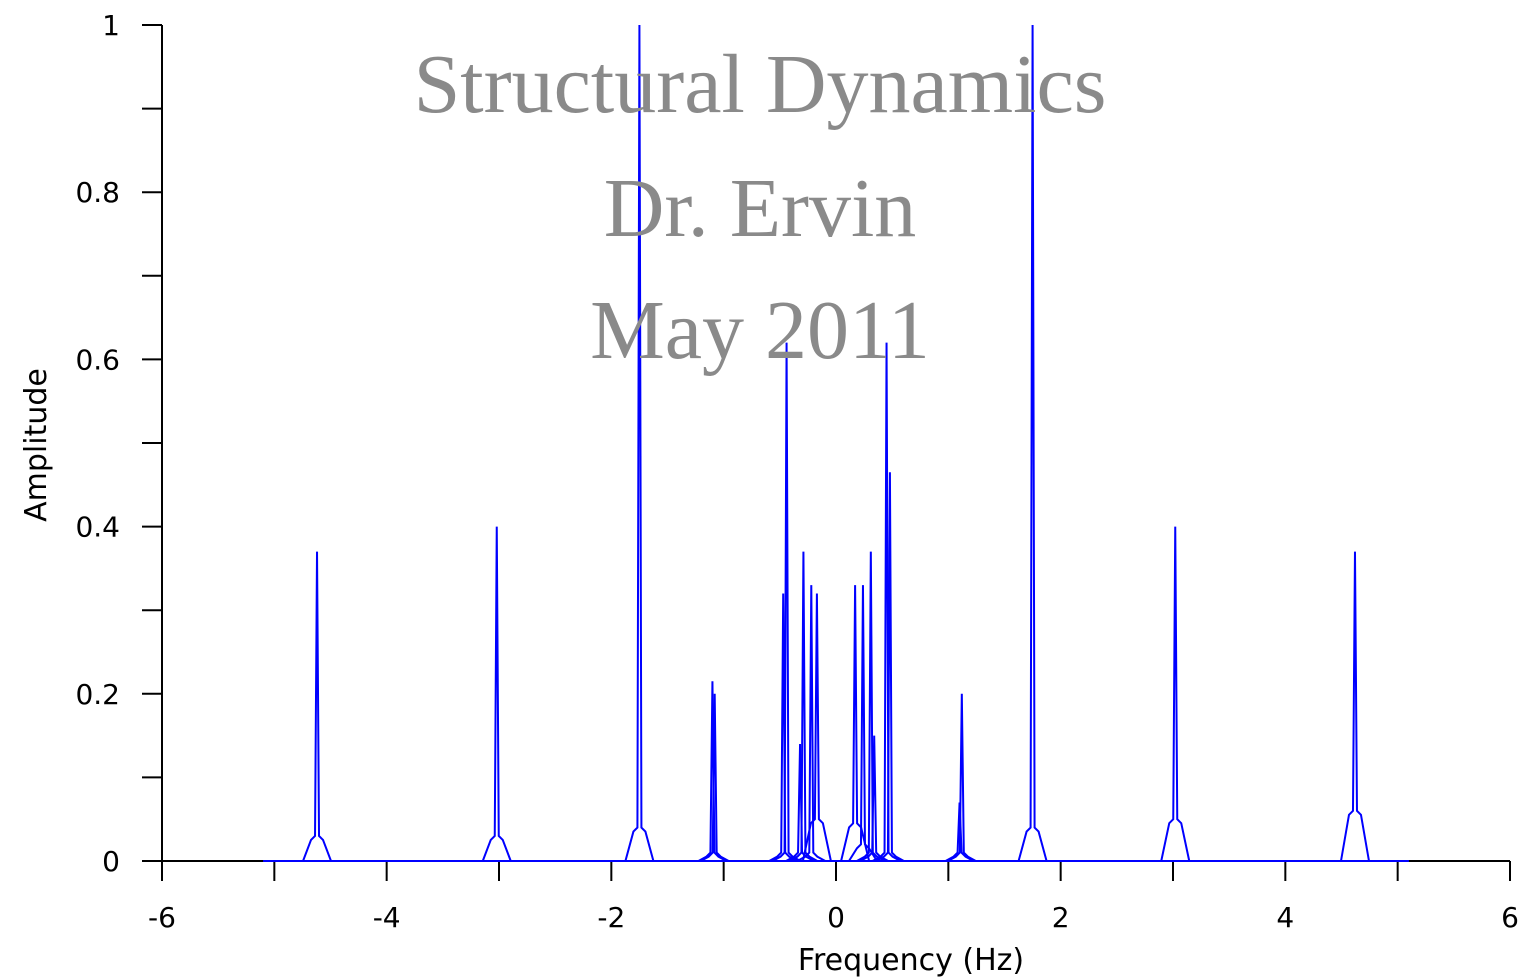 The image size is (1519, 977). What do you see at coordinates (836, 917) in the screenshot?
I see `x-tick-label: 0` at bounding box center [836, 917].